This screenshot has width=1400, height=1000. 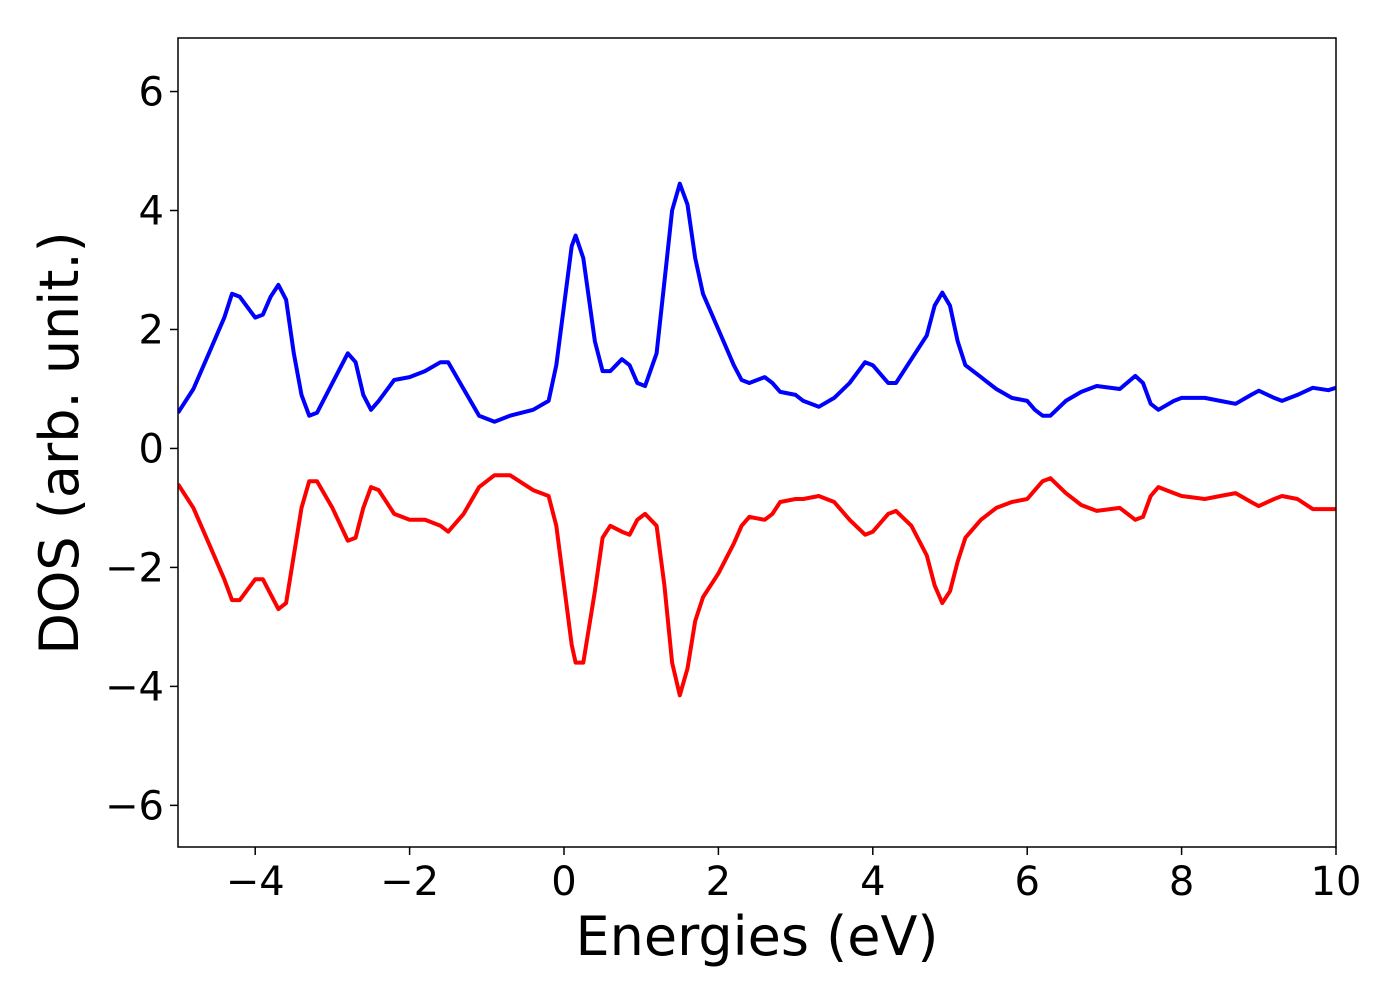 What do you see at coordinates (409, 882) in the screenshot?
I see `x-tick-label: −2` at bounding box center [409, 882].